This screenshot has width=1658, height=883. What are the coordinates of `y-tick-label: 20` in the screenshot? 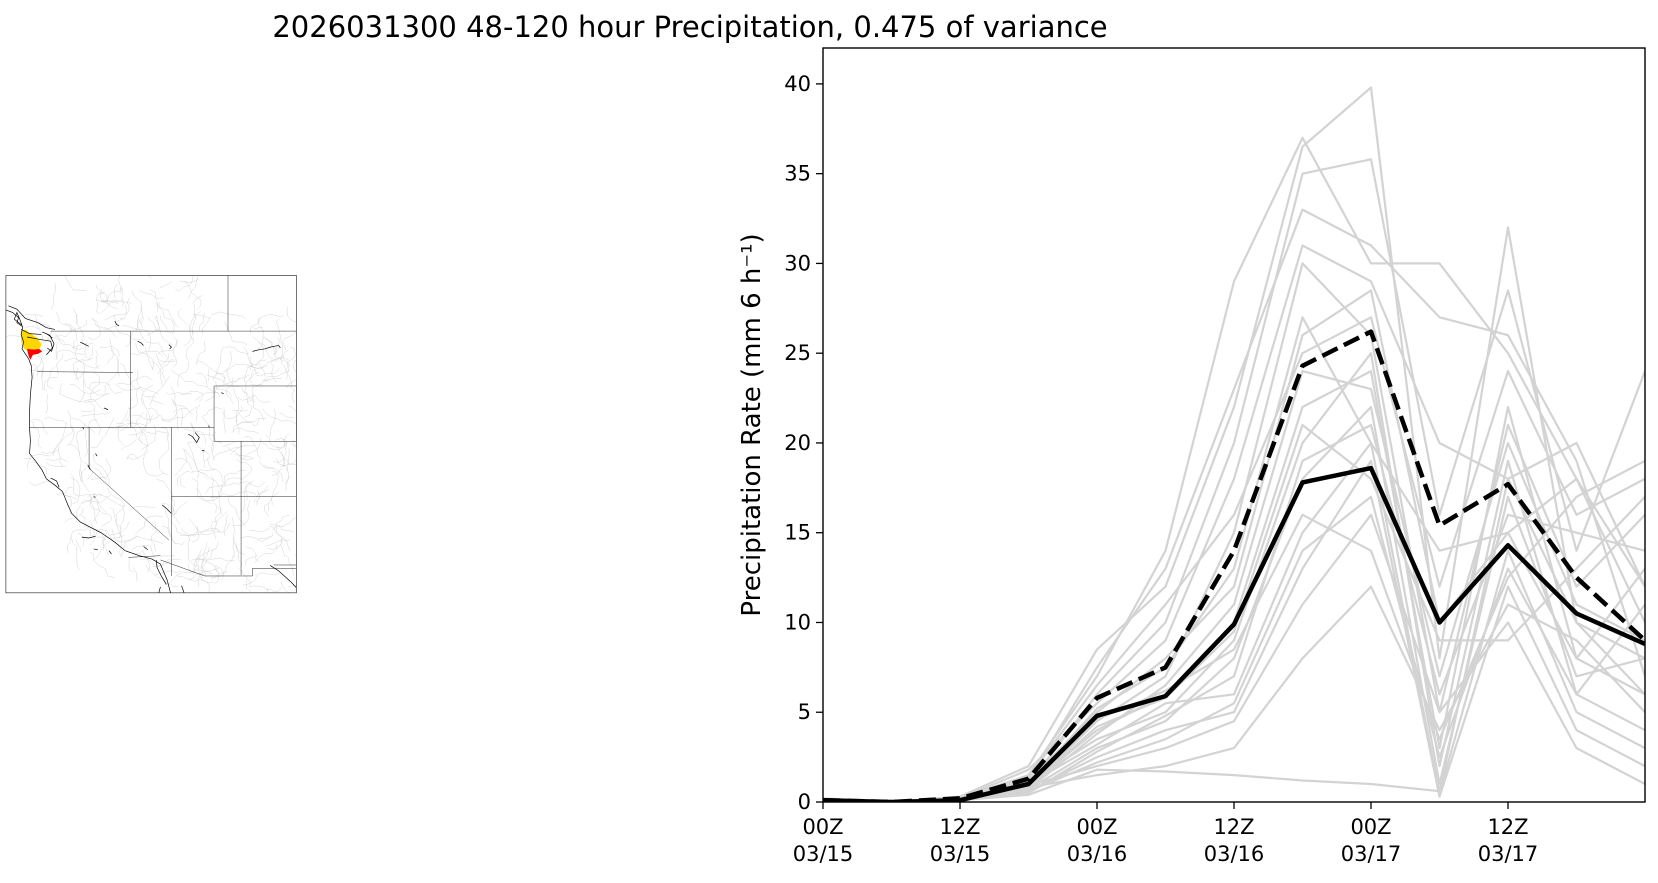 It's located at (797, 443).